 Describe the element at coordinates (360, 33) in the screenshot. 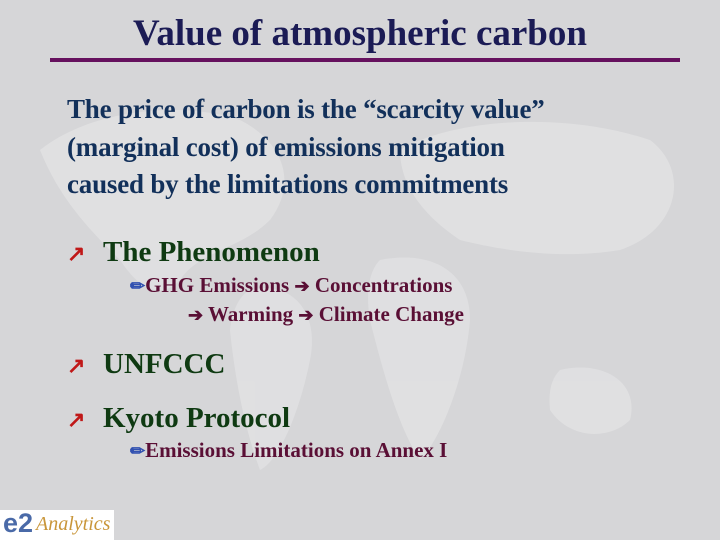

I see `slide-title: Value of atmospheric carbon` at that location.